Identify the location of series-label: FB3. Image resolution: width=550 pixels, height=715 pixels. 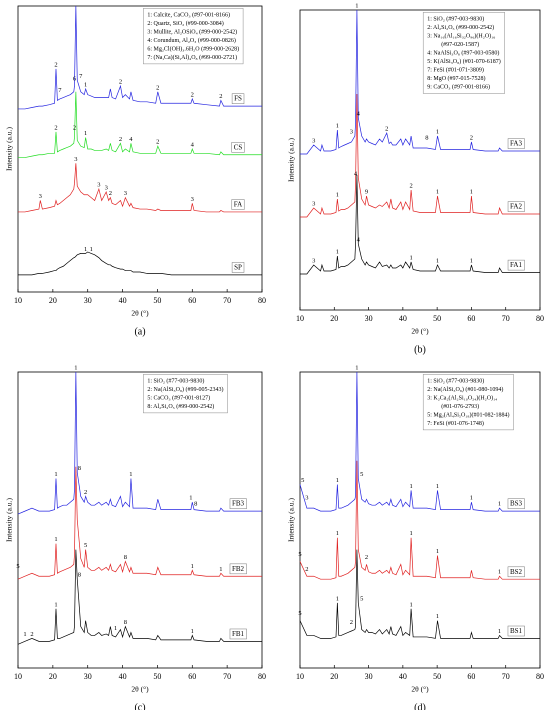
(238, 504).